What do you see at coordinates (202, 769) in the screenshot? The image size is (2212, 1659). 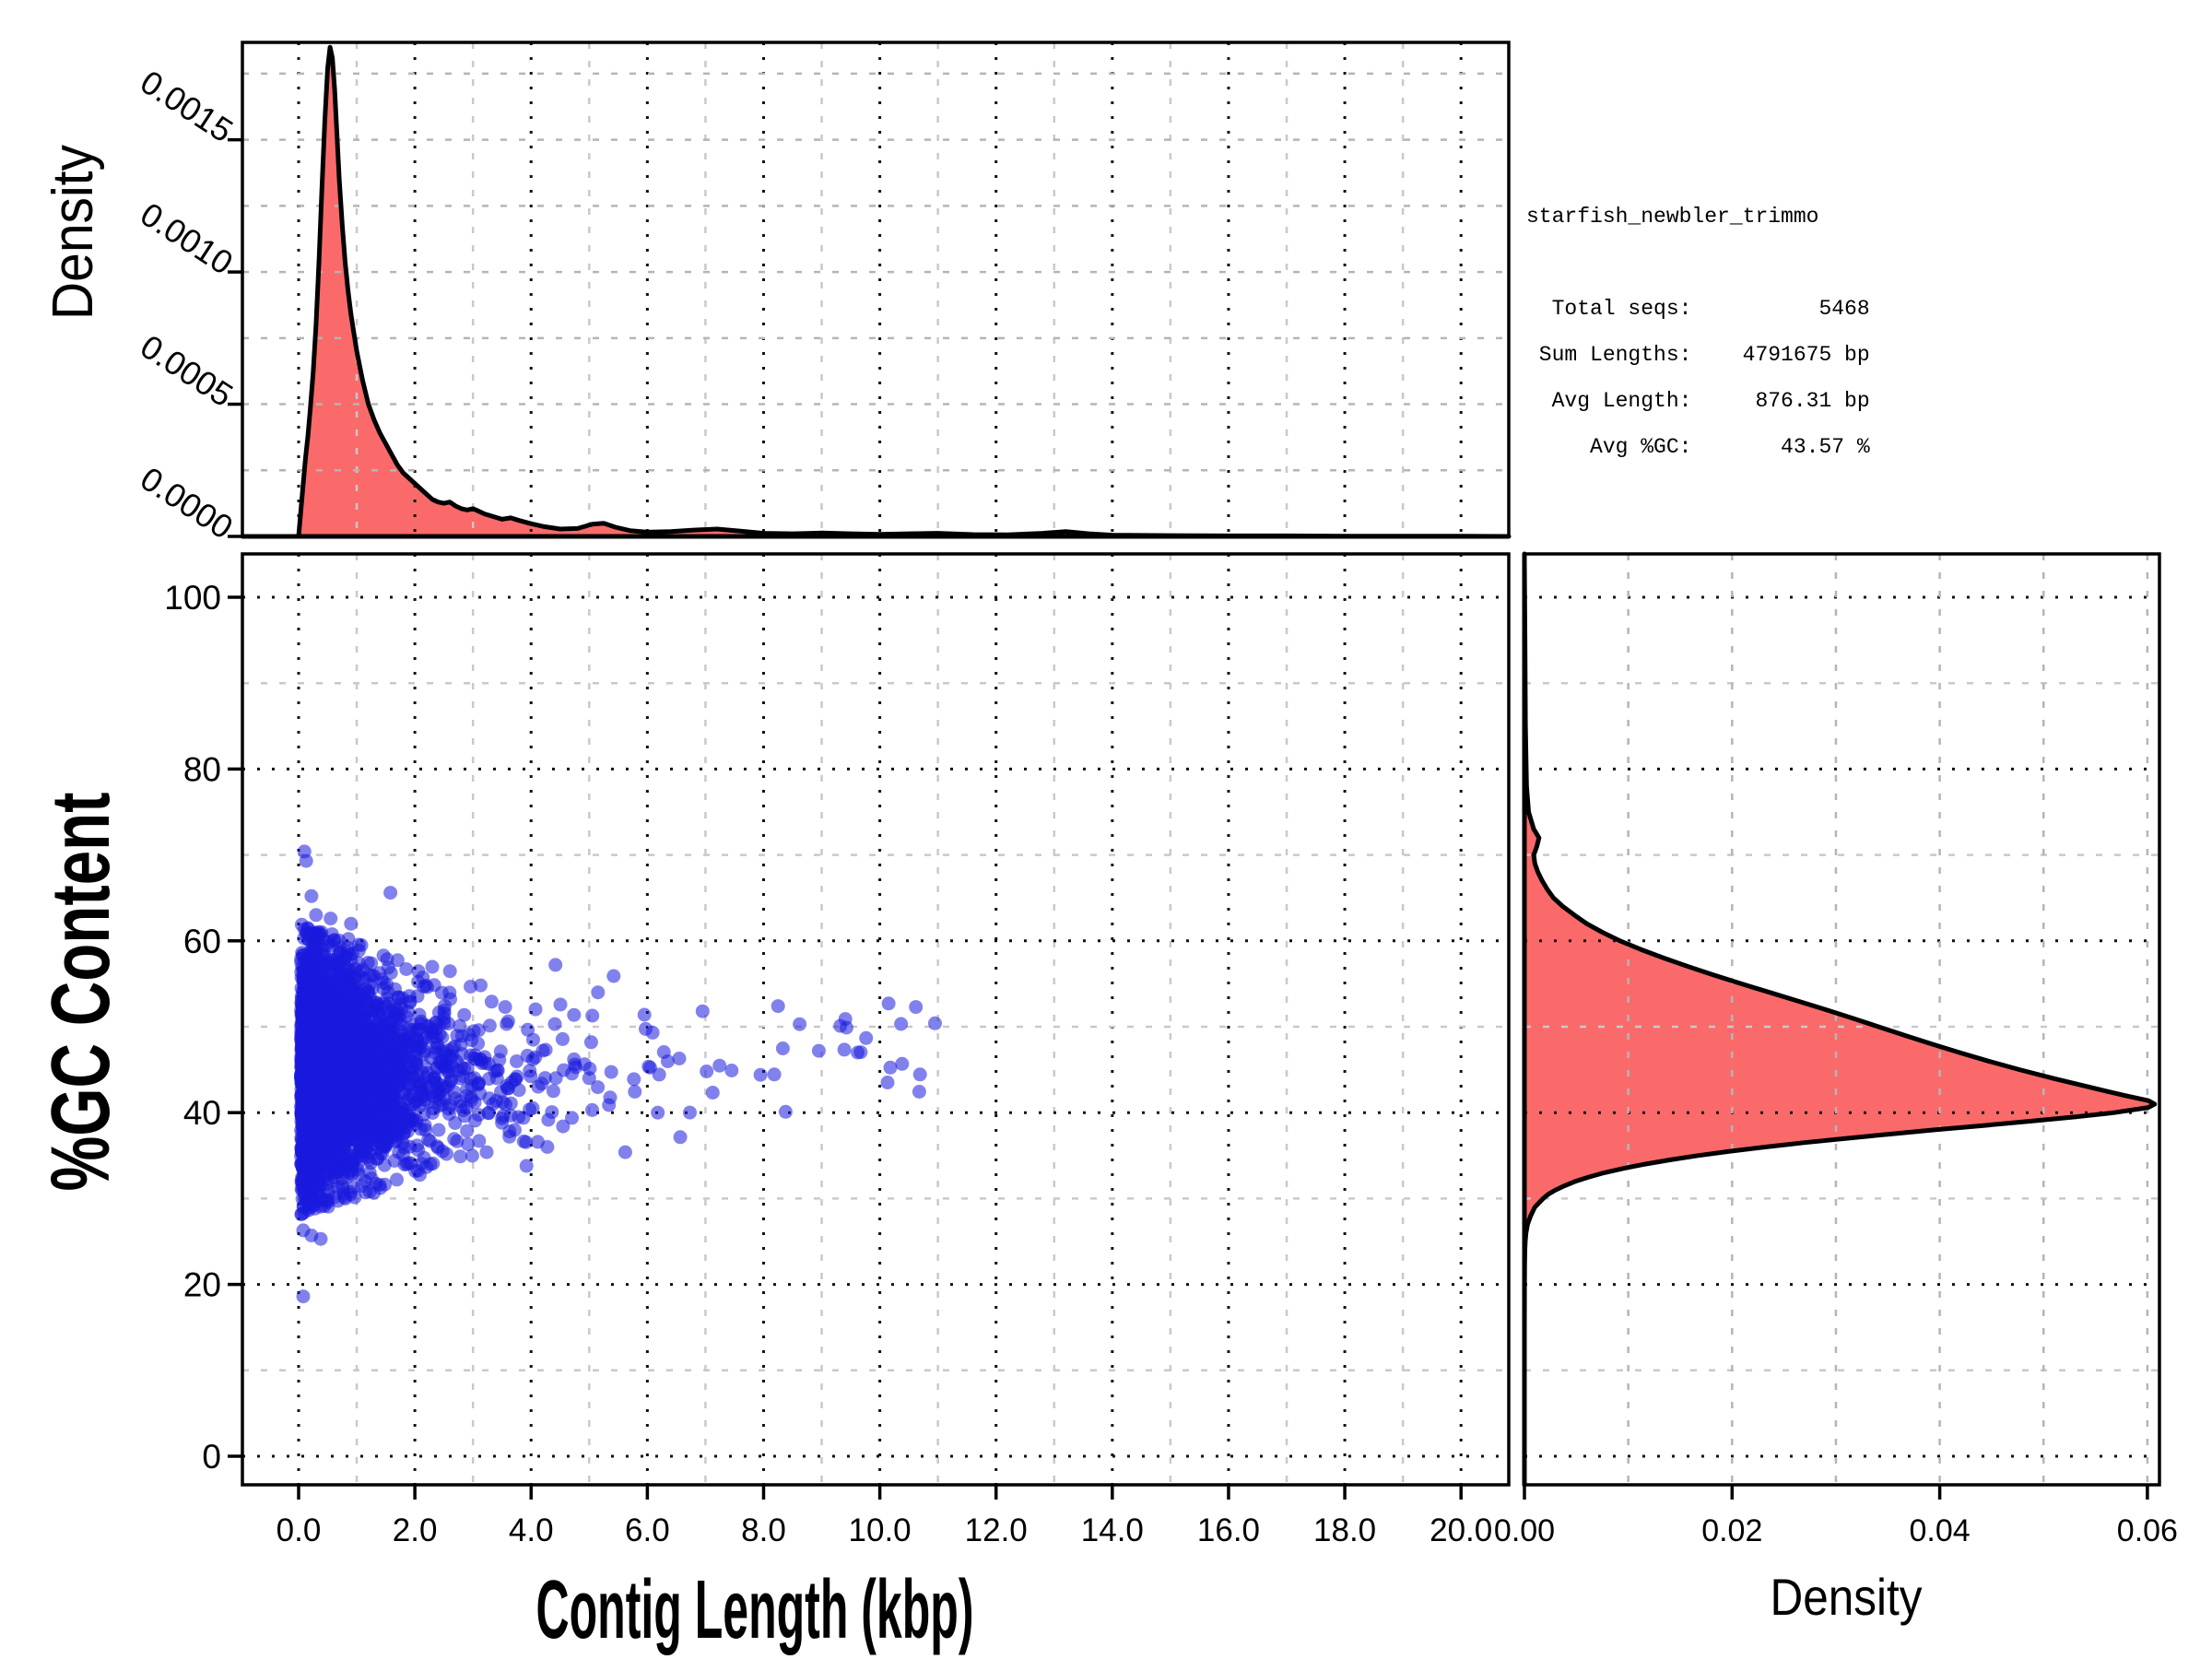 I see `tick-label: 80` at bounding box center [202, 769].